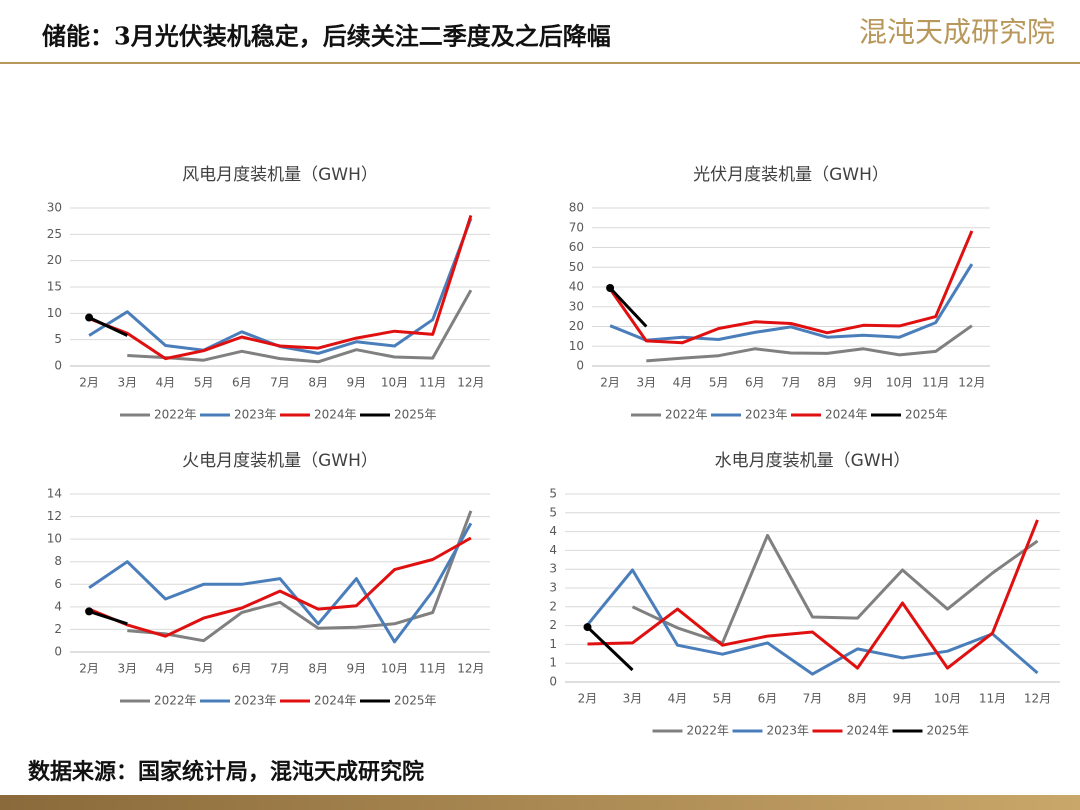 This screenshot has width=1080, height=810. What do you see at coordinates (576, 208) in the screenshot?
I see `y-tick-label: 80` at bounding box center [576, 208].